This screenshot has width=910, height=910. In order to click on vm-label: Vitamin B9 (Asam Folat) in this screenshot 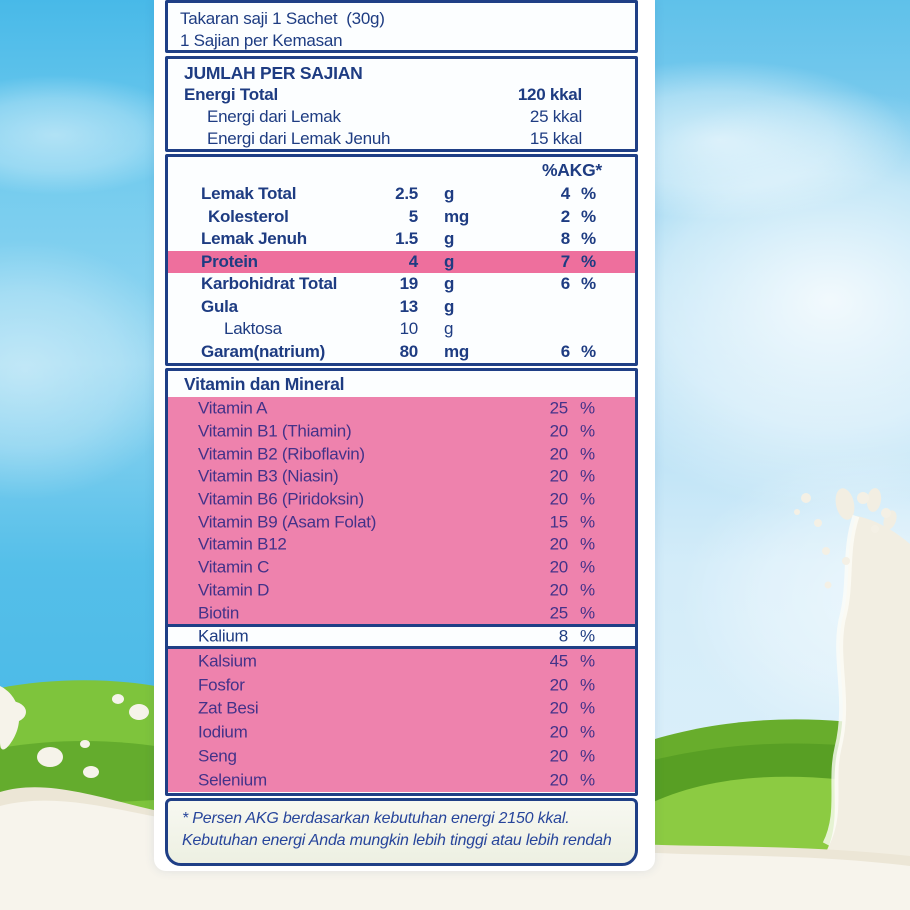, I will do `click(287, 522)`.